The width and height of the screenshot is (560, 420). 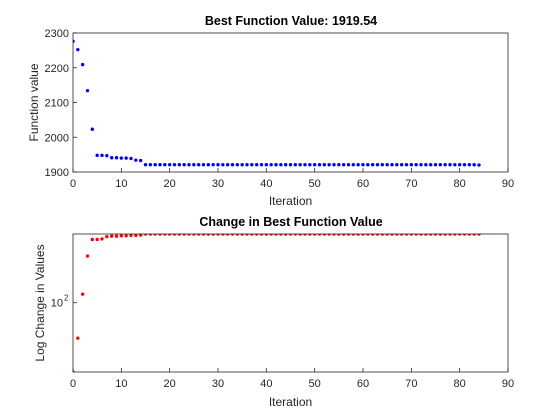 I want to click on top-x-tick-label: 10, so click(x=121, y=184).